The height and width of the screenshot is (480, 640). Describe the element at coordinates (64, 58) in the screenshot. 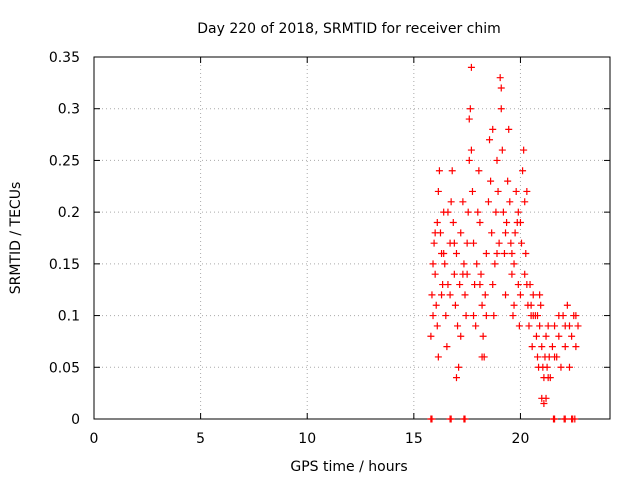

I see `y-tick-label: 0.35` at that location.